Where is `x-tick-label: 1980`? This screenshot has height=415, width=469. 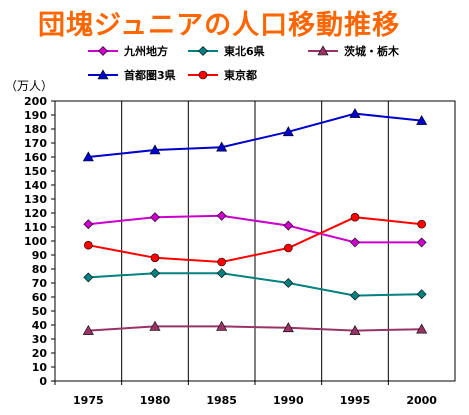 x-tick-label: 1980 is located at coordinates (155, 400).